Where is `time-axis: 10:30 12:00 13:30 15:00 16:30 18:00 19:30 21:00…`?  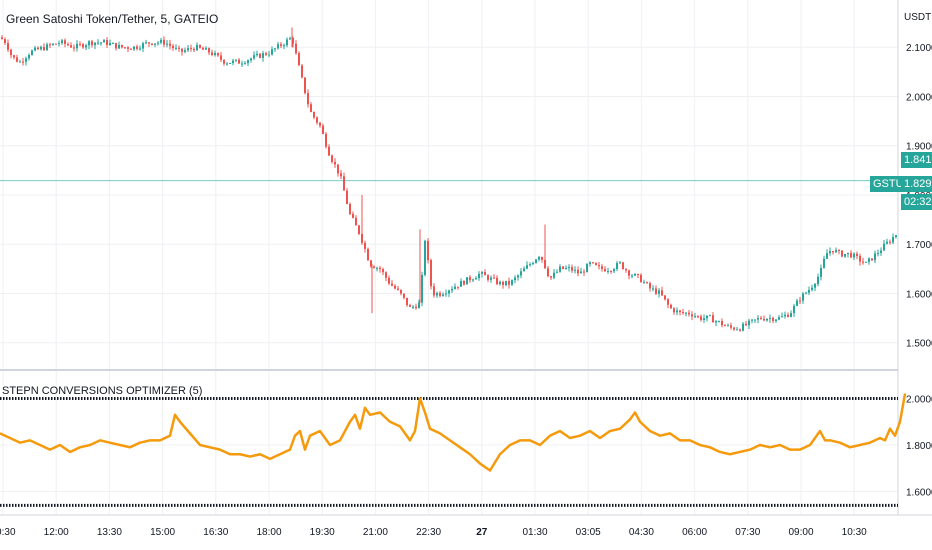 time-axis: 10:30 12:00 13:30 15:00 16:30 18:00 19:30 21:00… is located at coordinates (433, 532).